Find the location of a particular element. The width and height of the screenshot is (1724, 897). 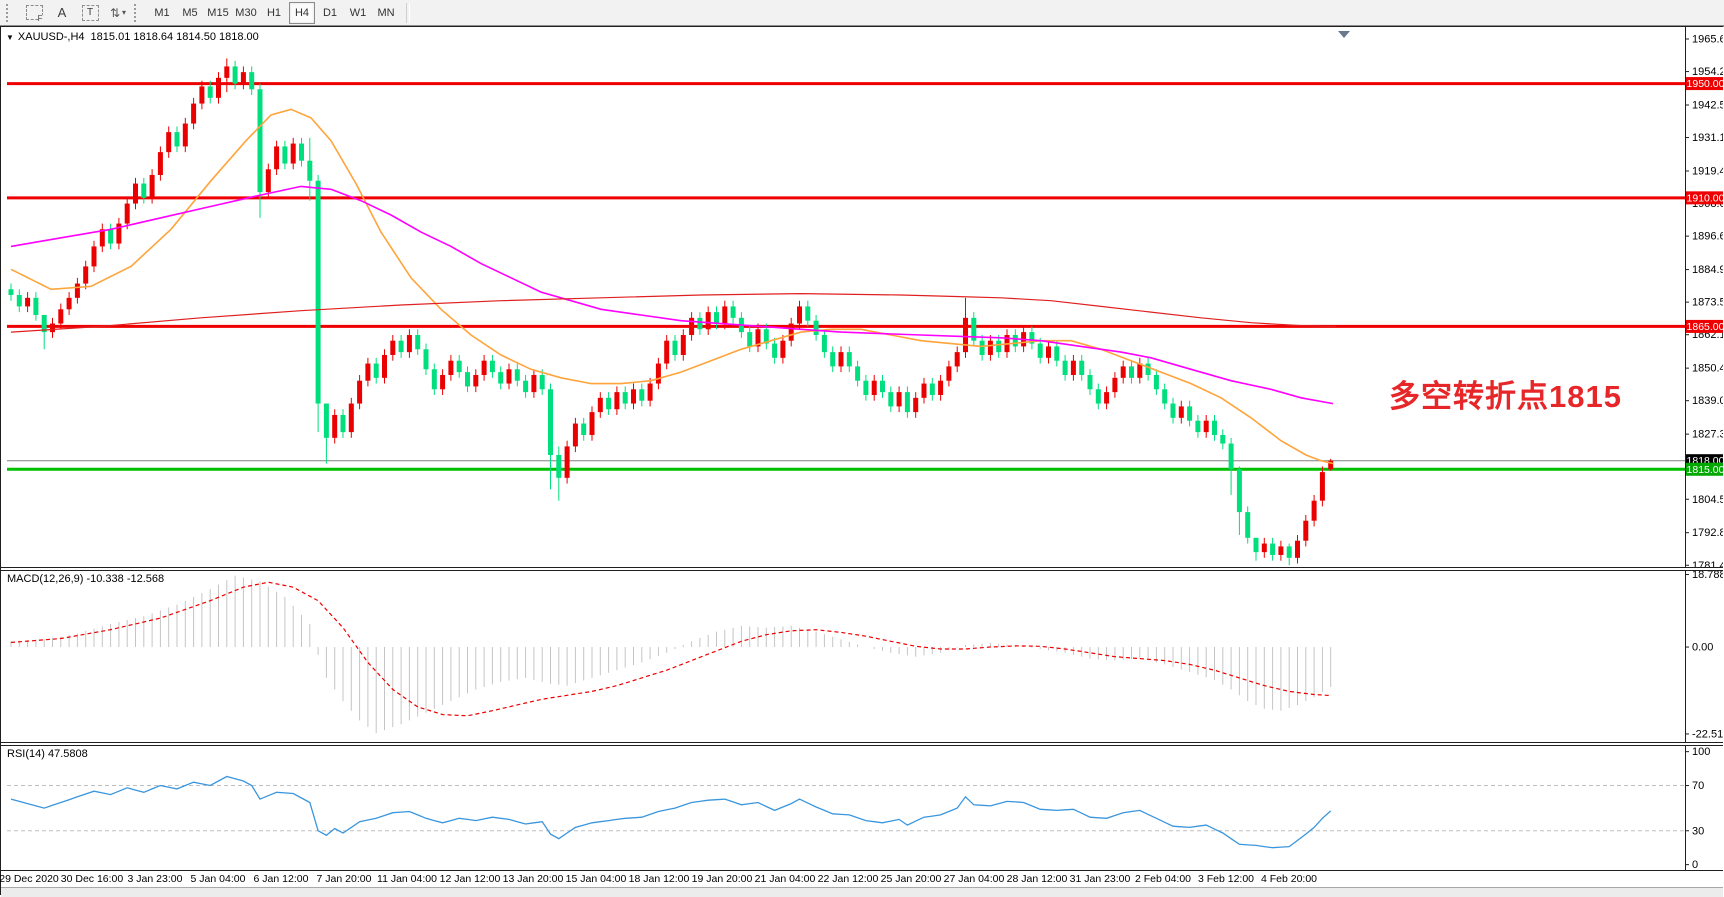

macd-tick-label: 18.788 is located at coordinates (1707, 576).